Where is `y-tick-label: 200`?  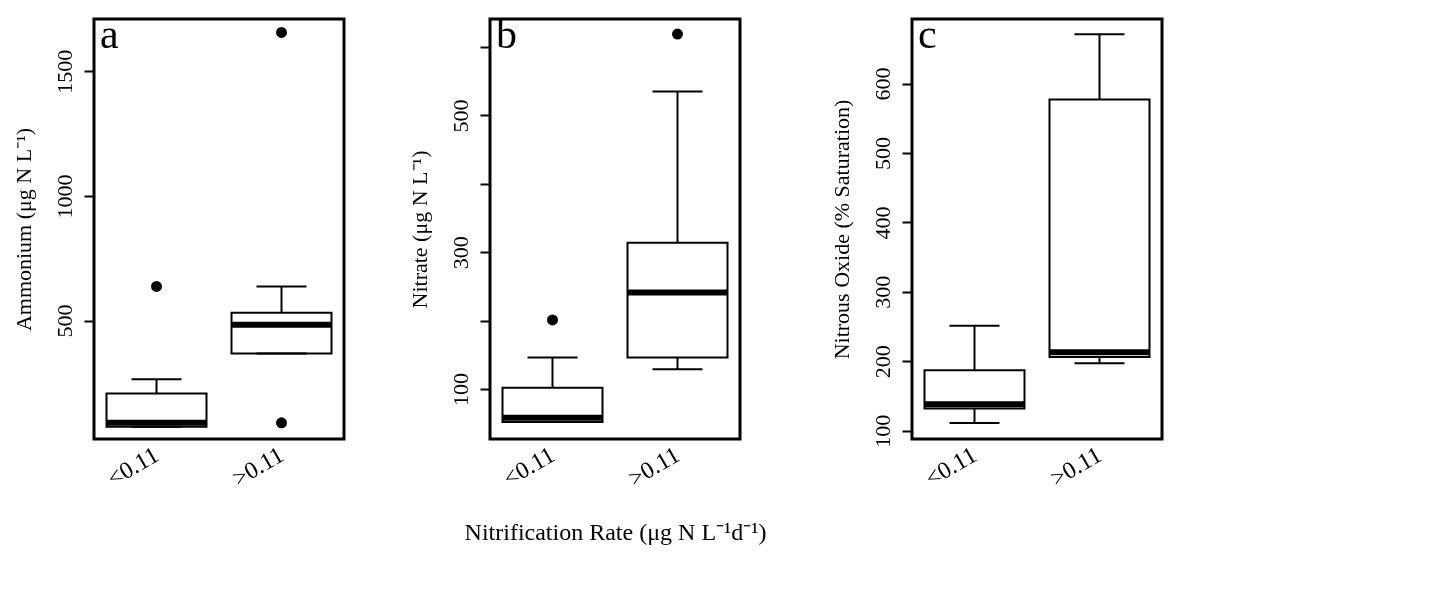 y-tick-label: 200 is located at coordinates (882, 362).